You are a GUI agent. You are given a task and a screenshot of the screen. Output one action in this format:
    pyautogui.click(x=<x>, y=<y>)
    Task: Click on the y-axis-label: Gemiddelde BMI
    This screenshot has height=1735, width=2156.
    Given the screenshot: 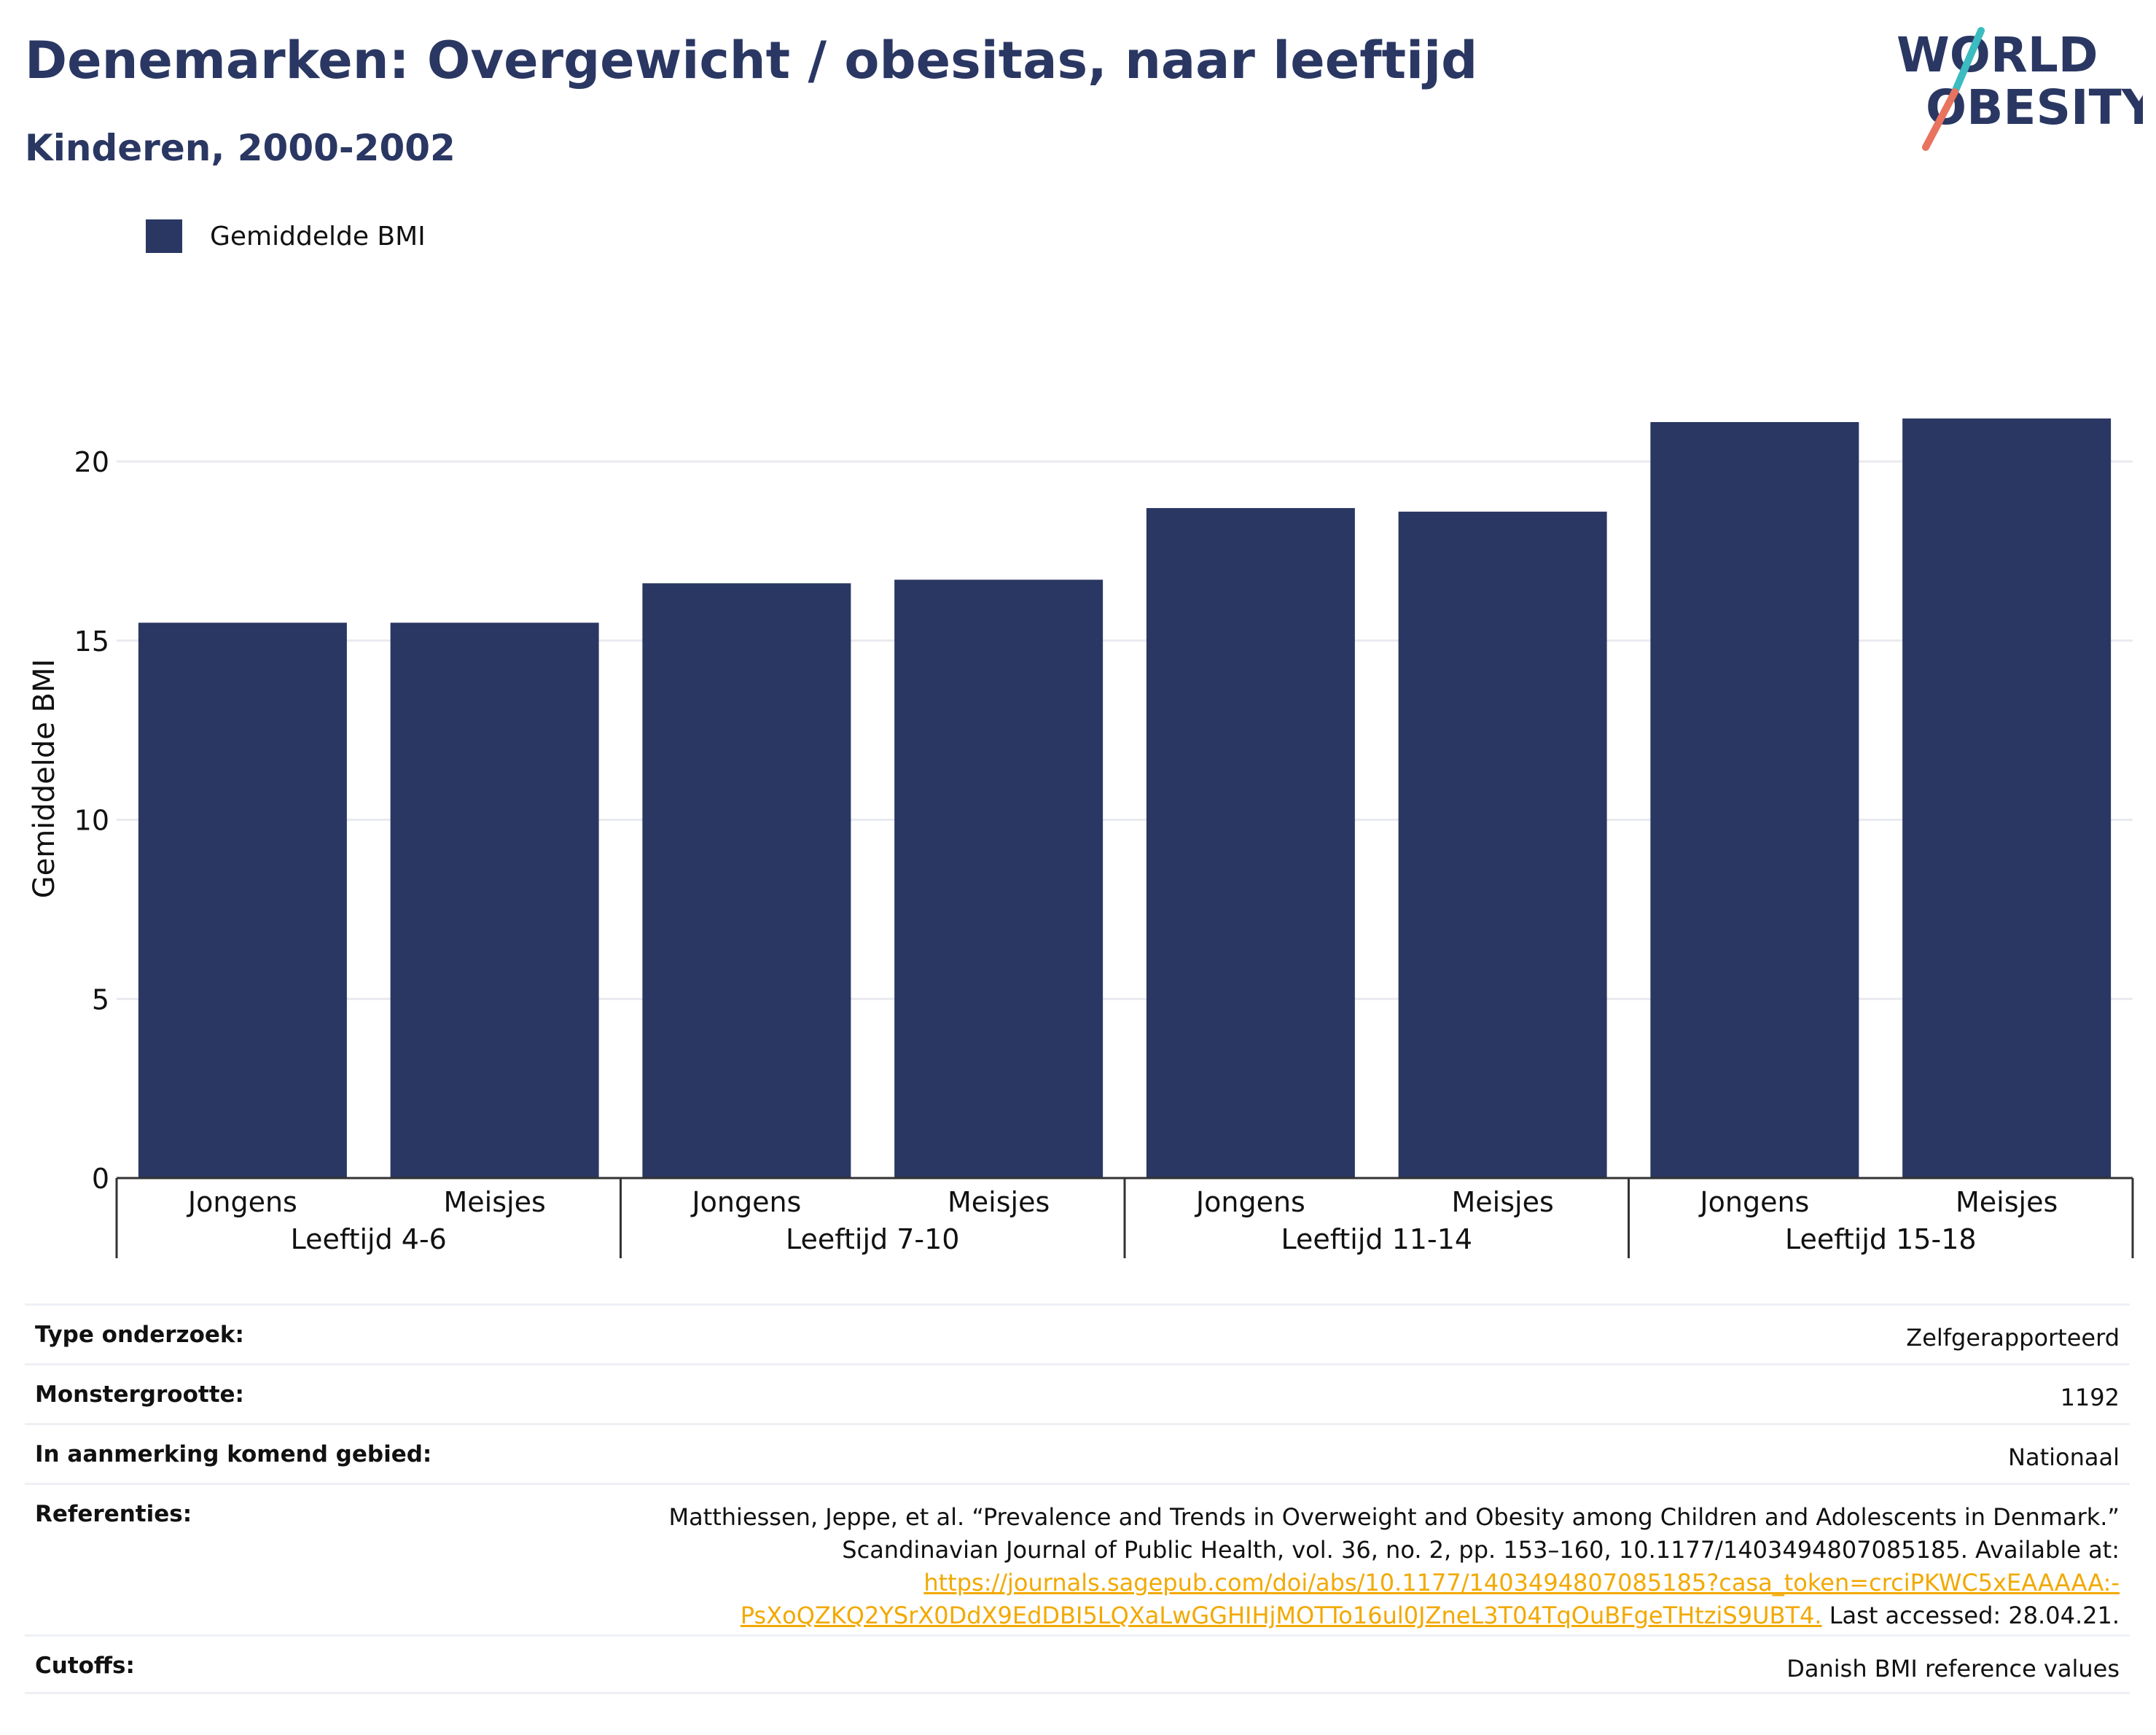 What is the action you would take?
    pyautogui.click(x=45, y=779)
    